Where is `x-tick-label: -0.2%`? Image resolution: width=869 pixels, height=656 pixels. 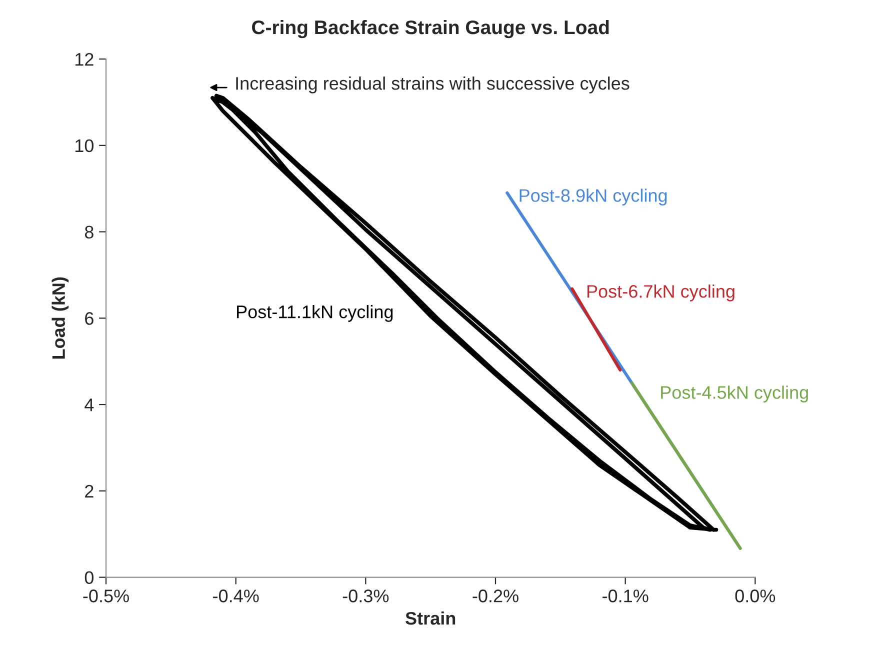 x-tick-label: -0.2% is located at coordinates (495, 596).